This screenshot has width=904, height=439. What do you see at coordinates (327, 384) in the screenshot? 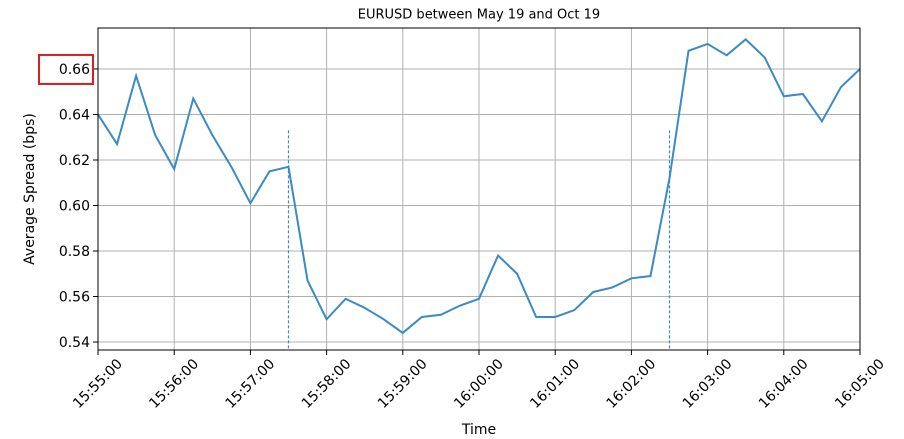
I see `x-tick-label: 15:58:00` at bounding box center [327, 384].